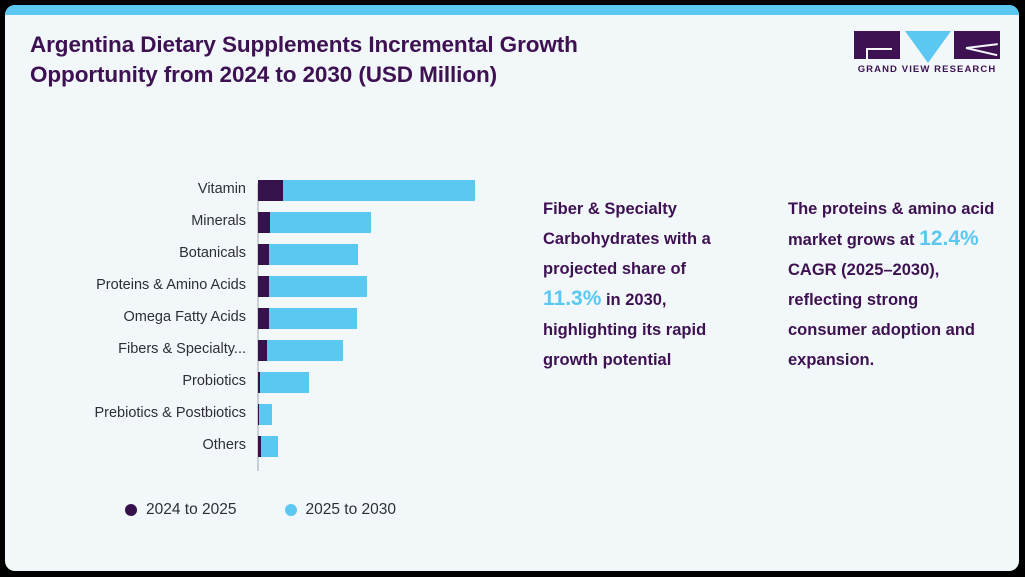 The width and height of the screenshot is (1025, 577). I want to click on logo-g-notch-icon, so click(879, 49).